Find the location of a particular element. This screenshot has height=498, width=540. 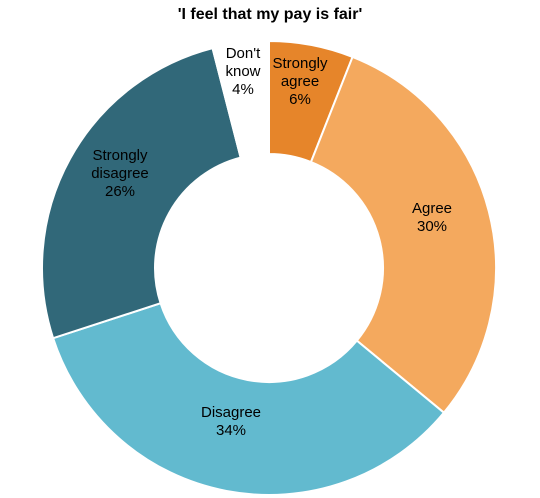

slice-label-line: 34% is located at coordinates (231, 430).